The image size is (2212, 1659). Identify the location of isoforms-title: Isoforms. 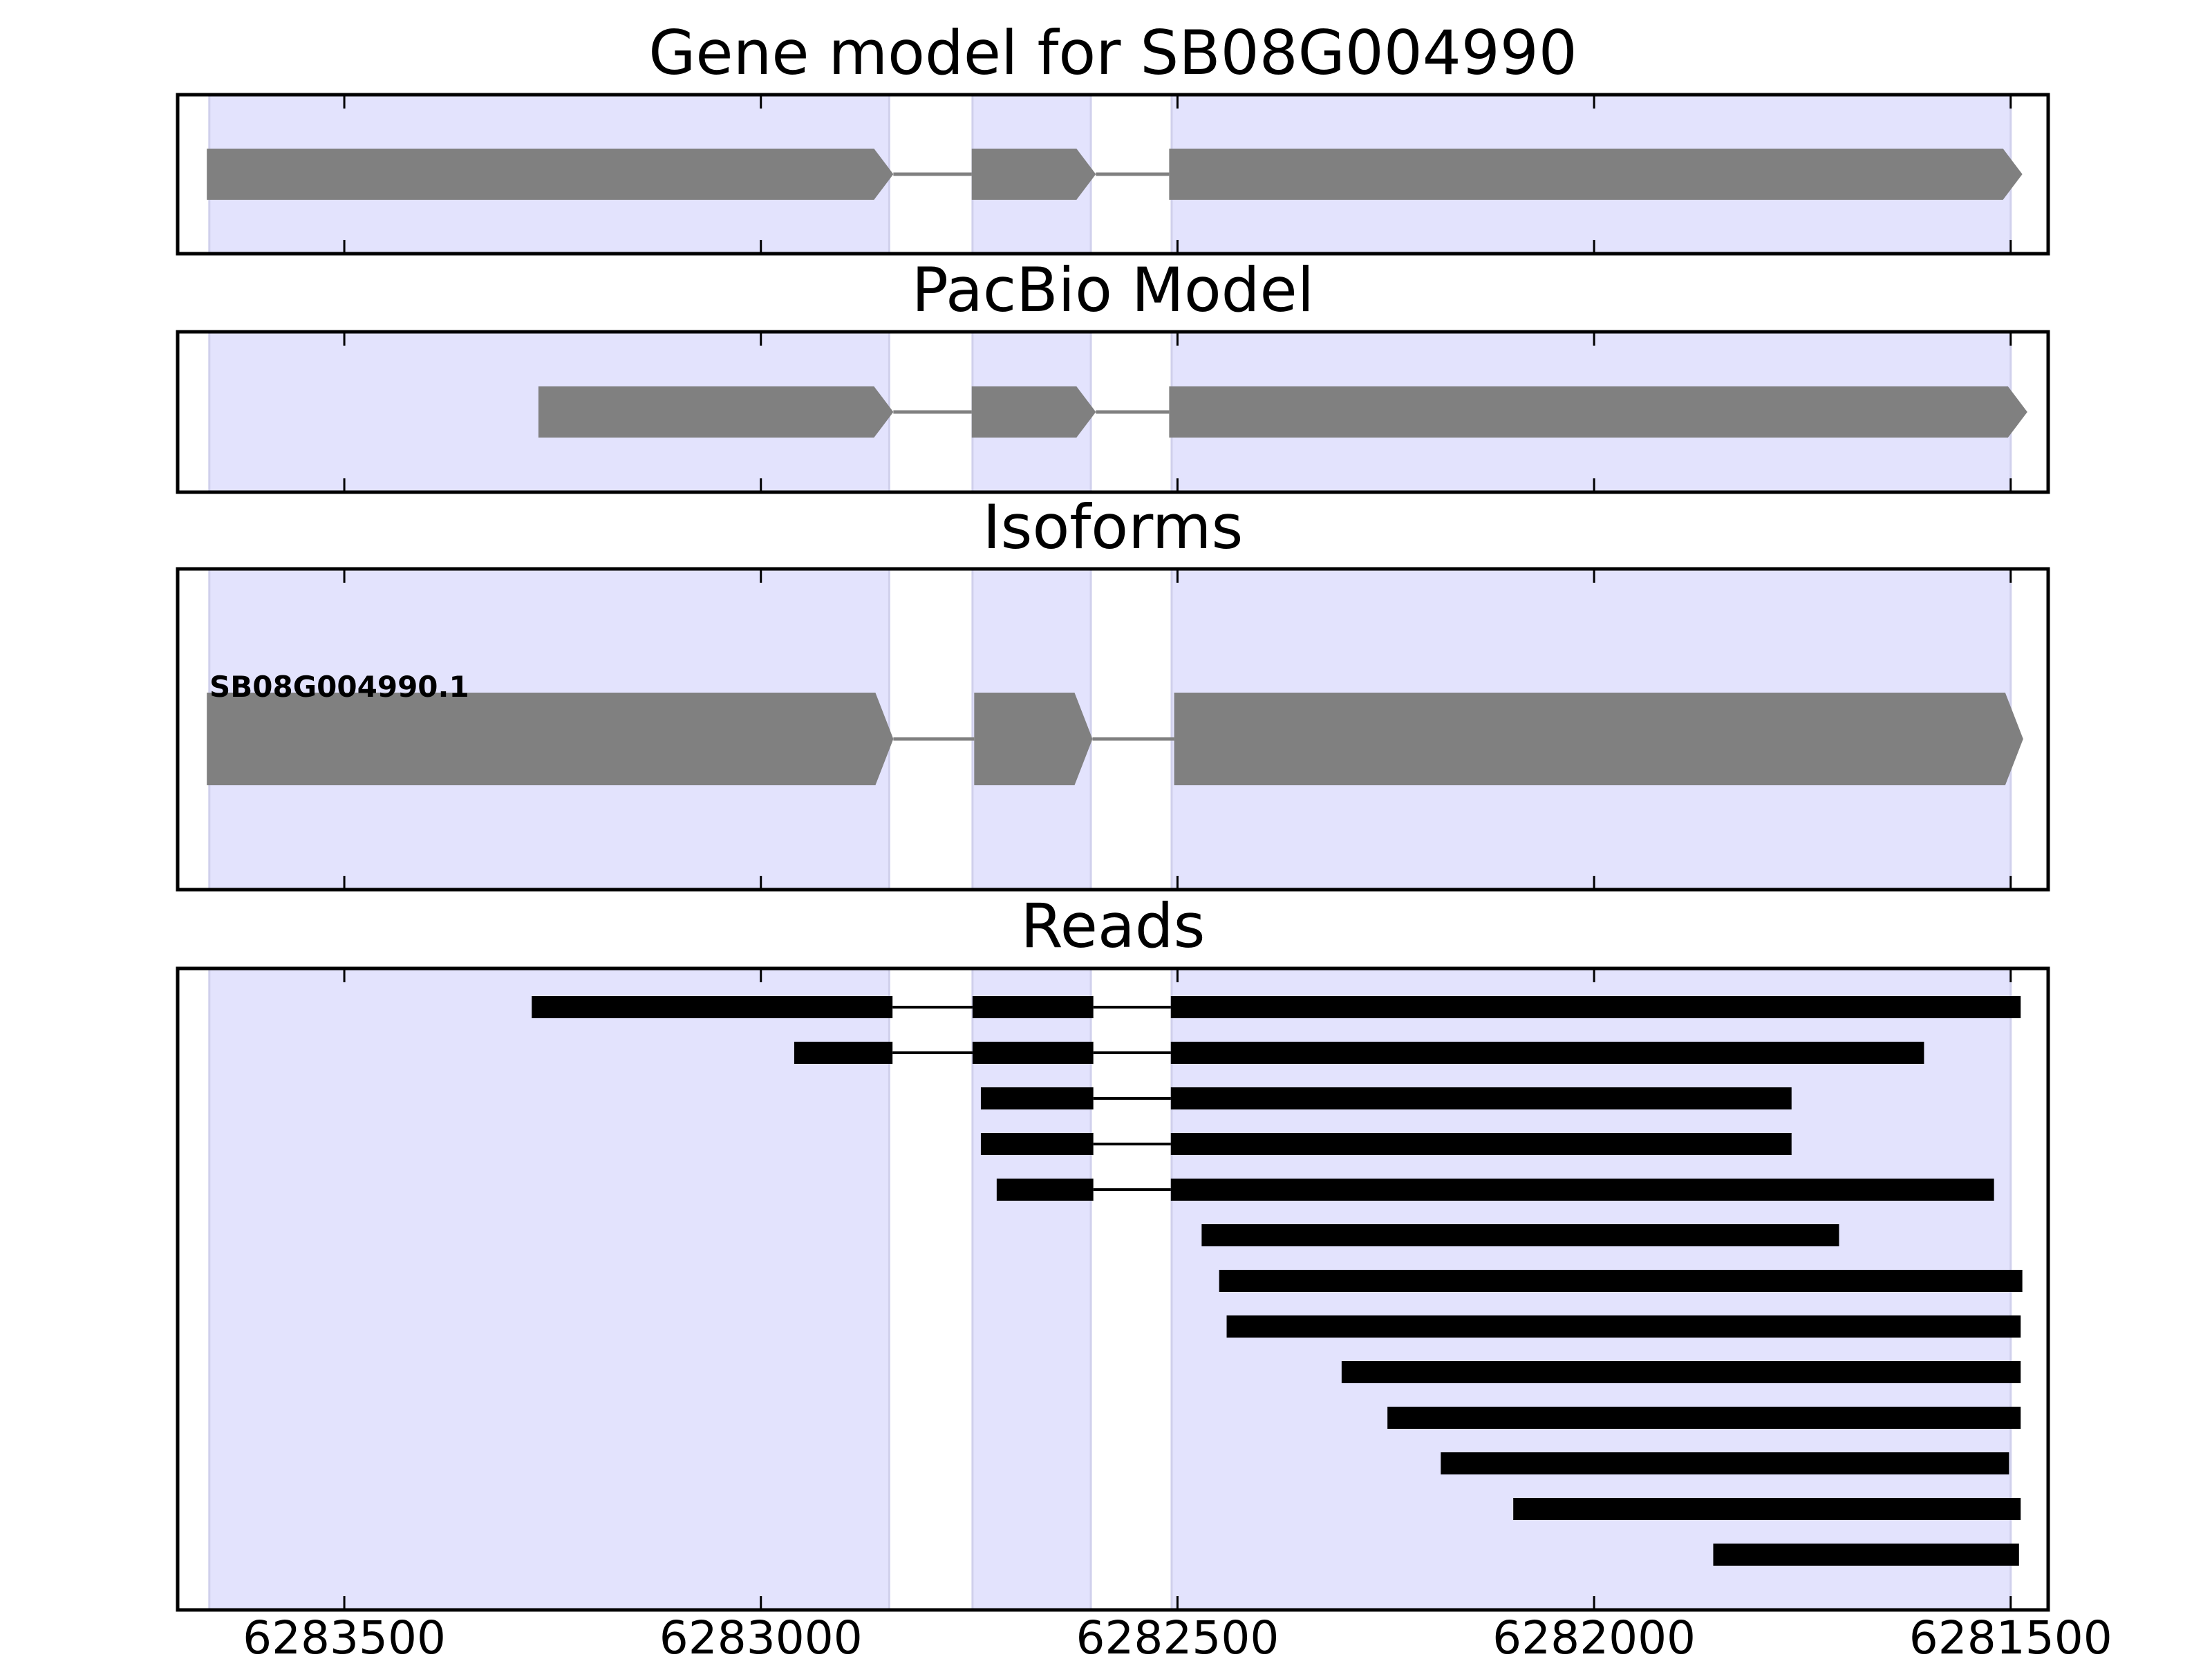
(1113, 527).